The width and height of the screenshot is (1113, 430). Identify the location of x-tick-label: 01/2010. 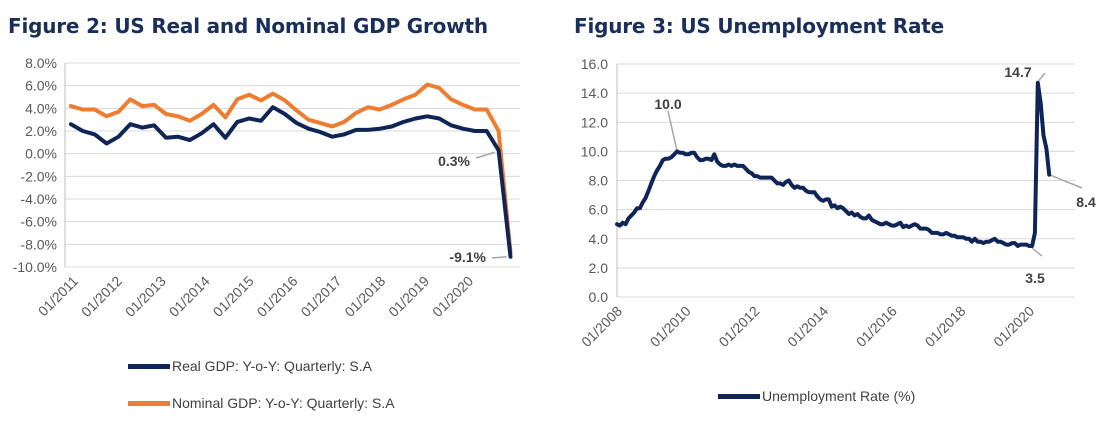
(670, 326).